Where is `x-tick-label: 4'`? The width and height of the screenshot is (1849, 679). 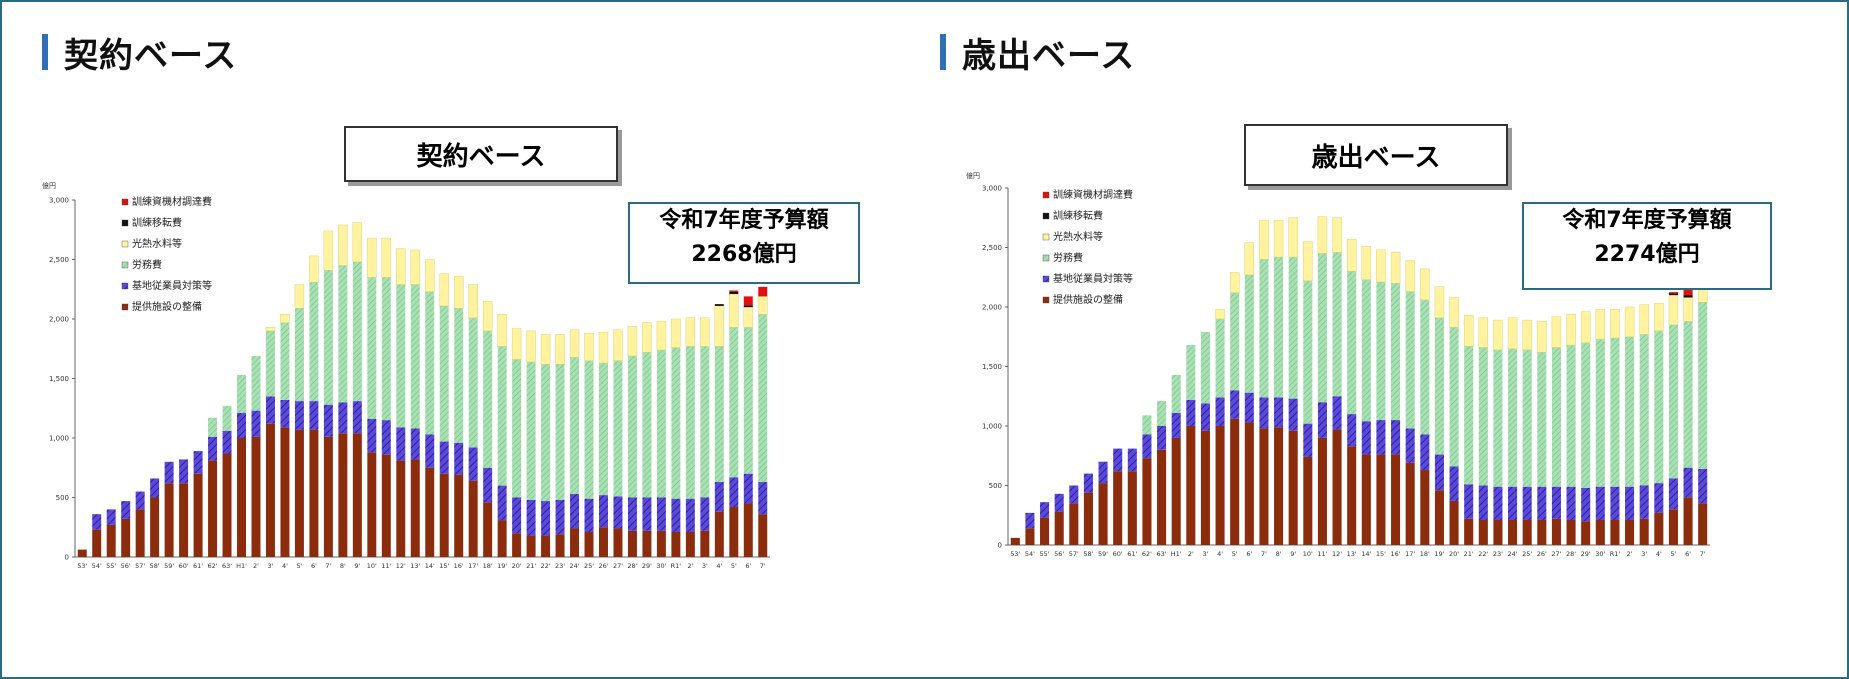
x-tick-label: 4' is located at coordinates (1220, 554).